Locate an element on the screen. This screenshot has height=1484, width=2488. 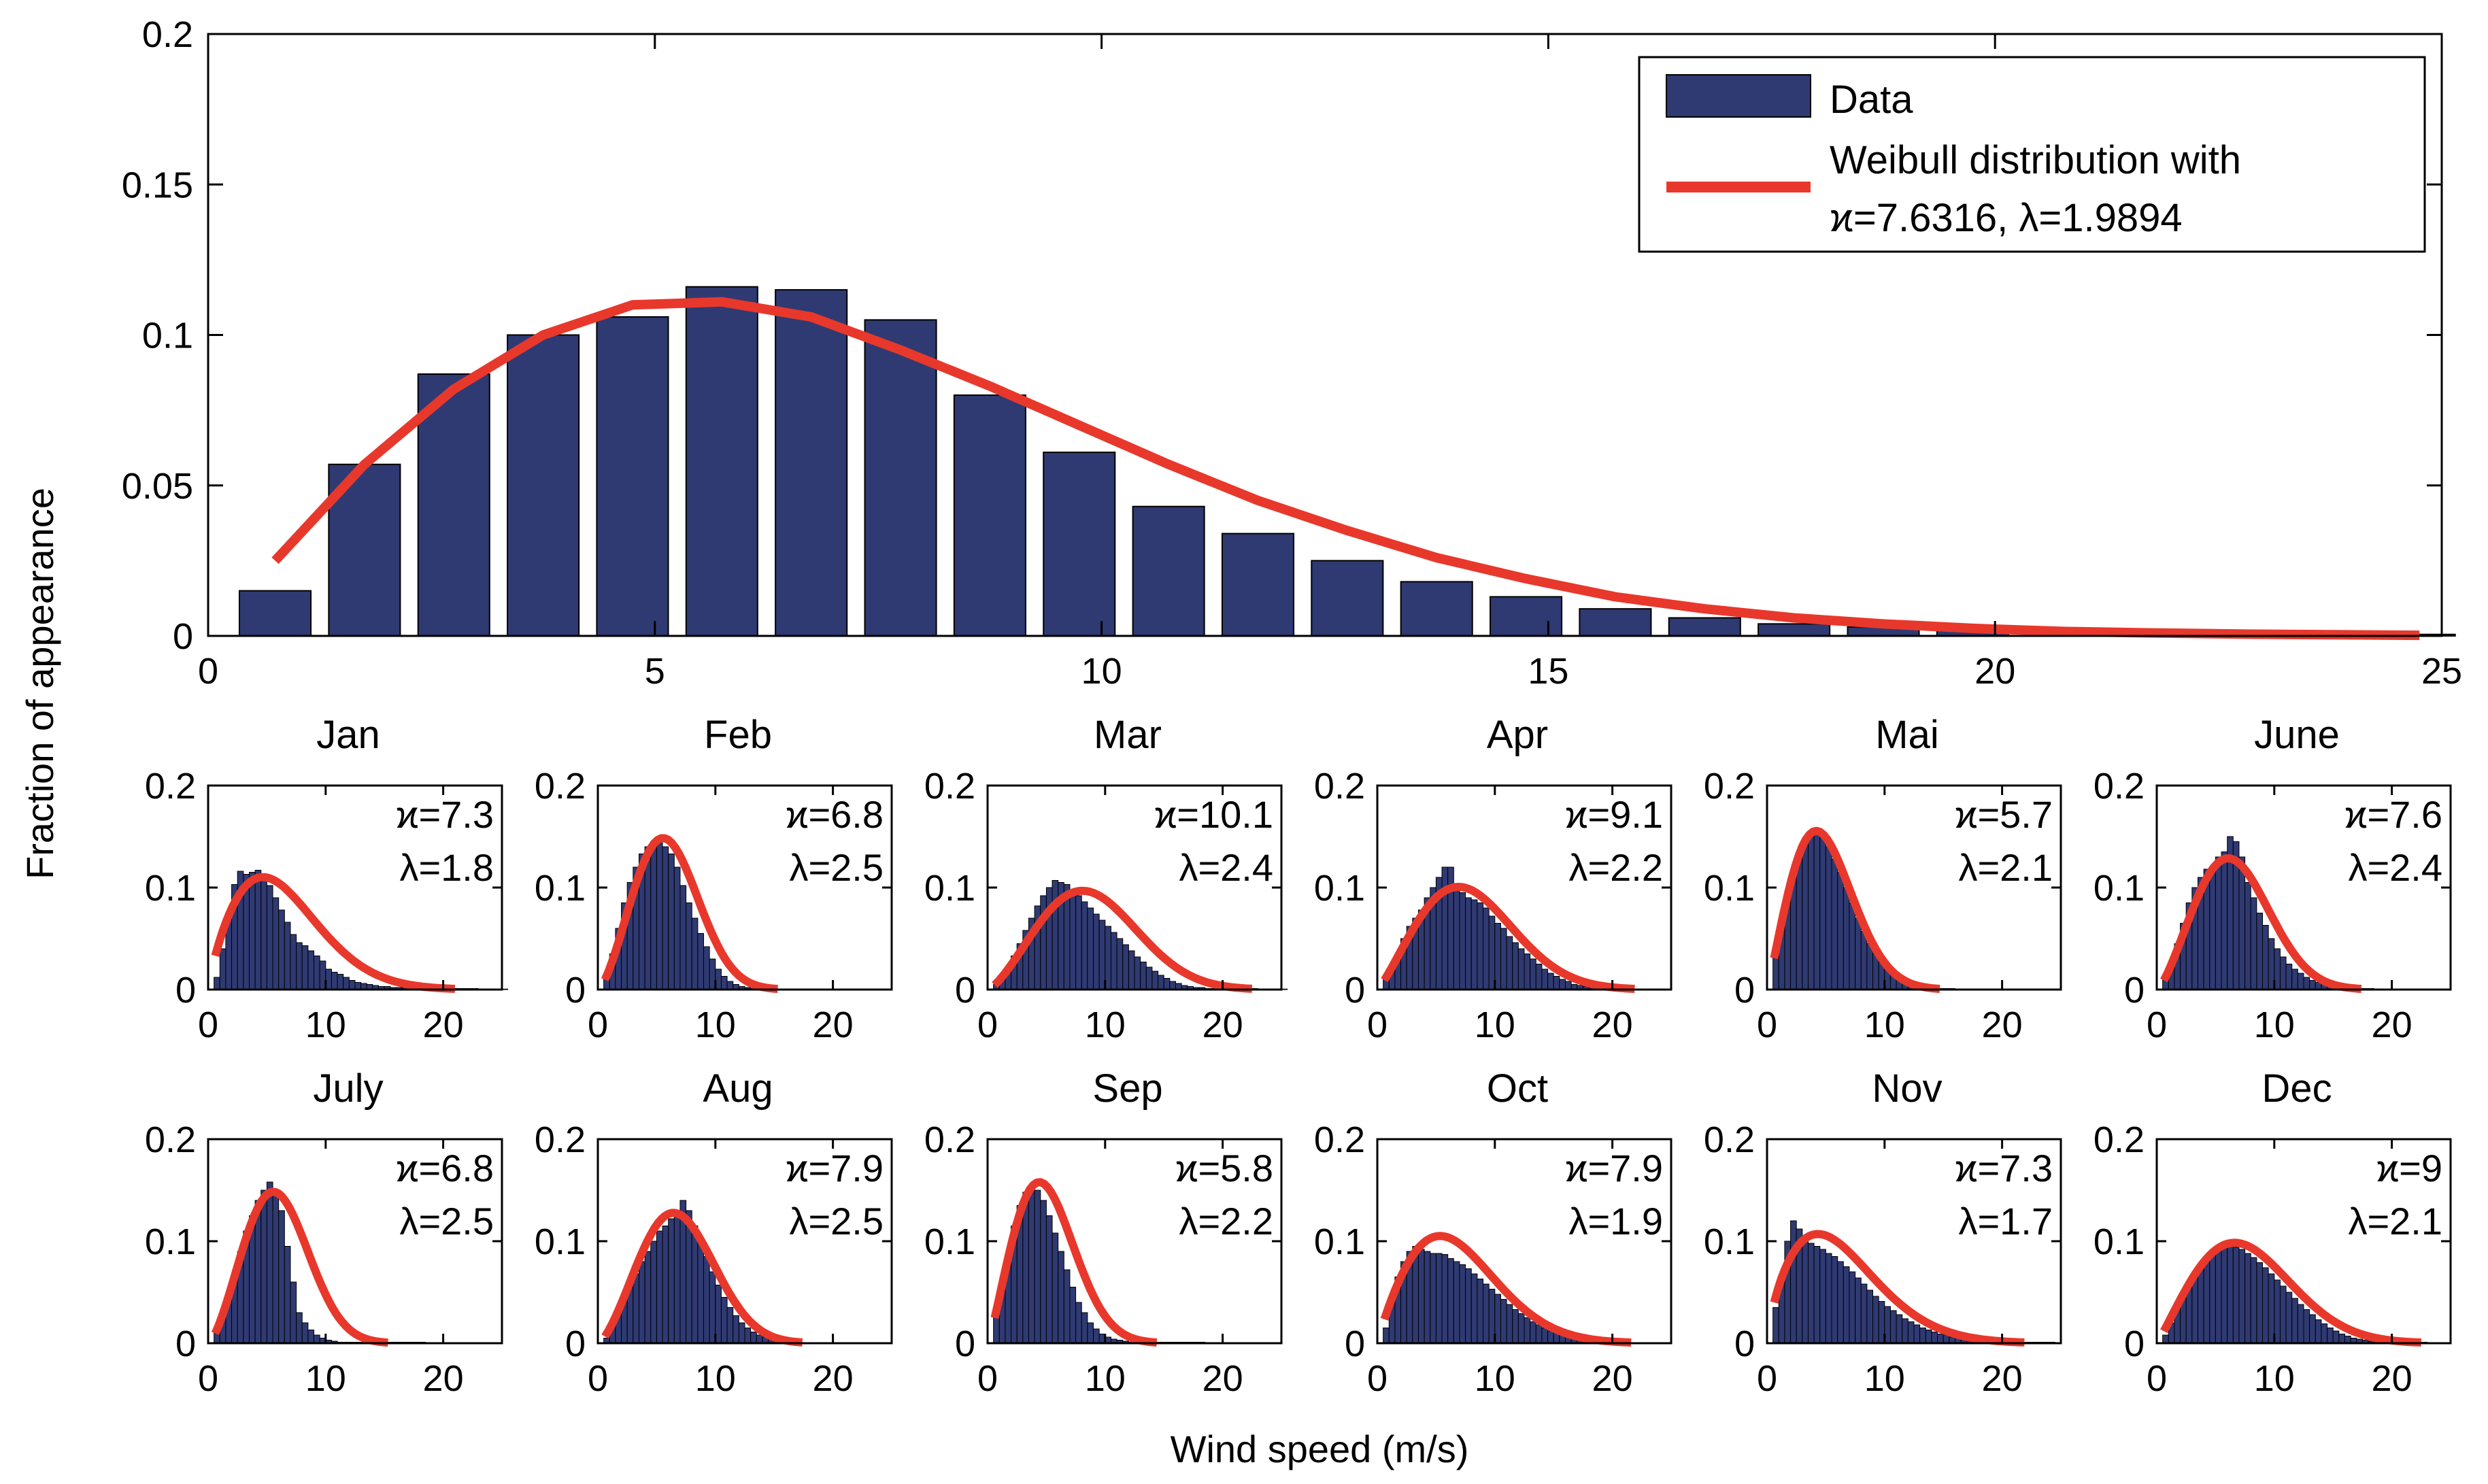
main-y-tick-label: 0 is located at coordinates (183, 636).